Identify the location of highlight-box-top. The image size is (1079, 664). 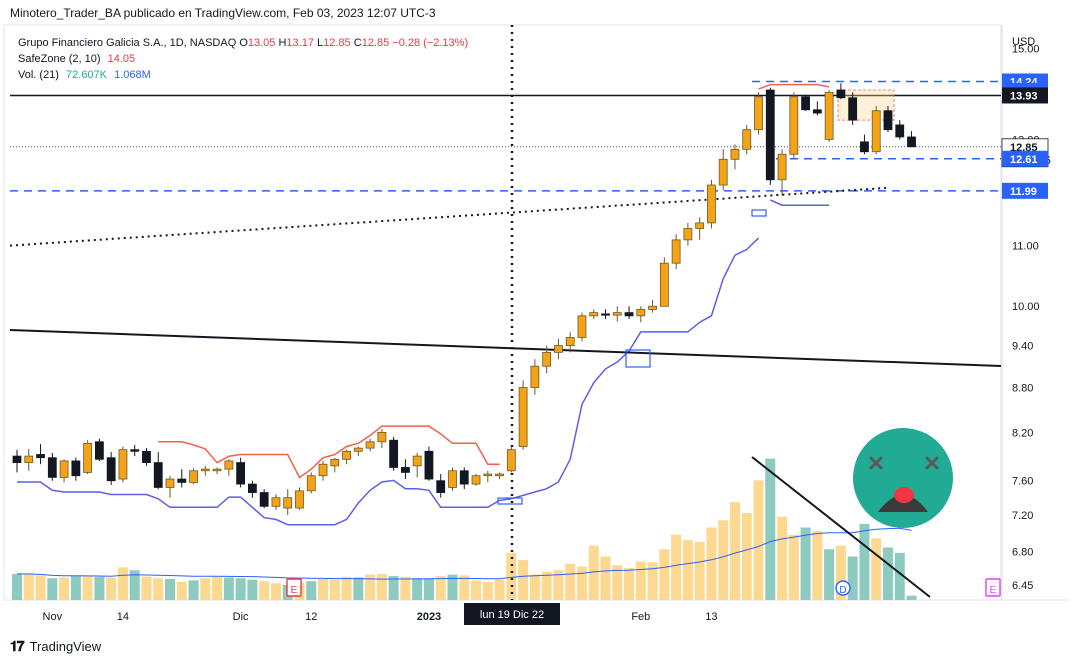
(759, 213).